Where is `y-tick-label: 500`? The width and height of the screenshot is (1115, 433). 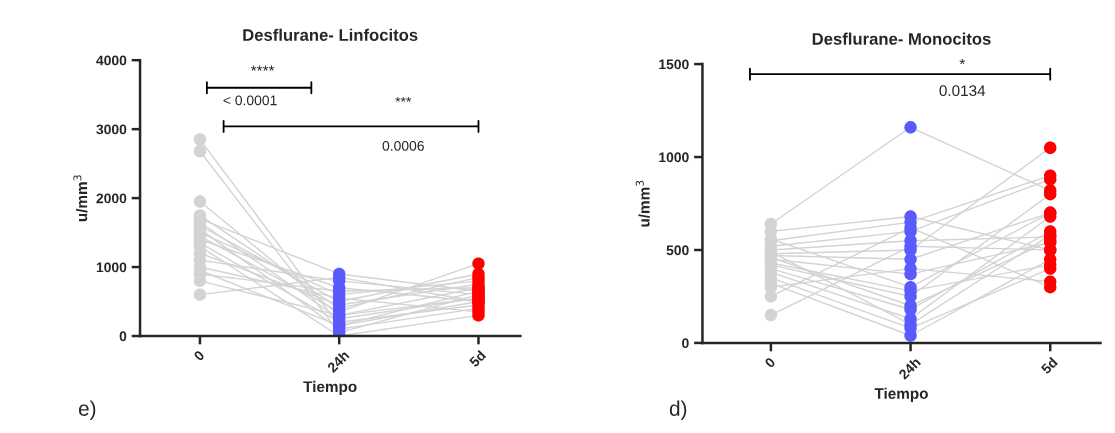
y-tick-label: 500 is located at coordinates (677, 250).